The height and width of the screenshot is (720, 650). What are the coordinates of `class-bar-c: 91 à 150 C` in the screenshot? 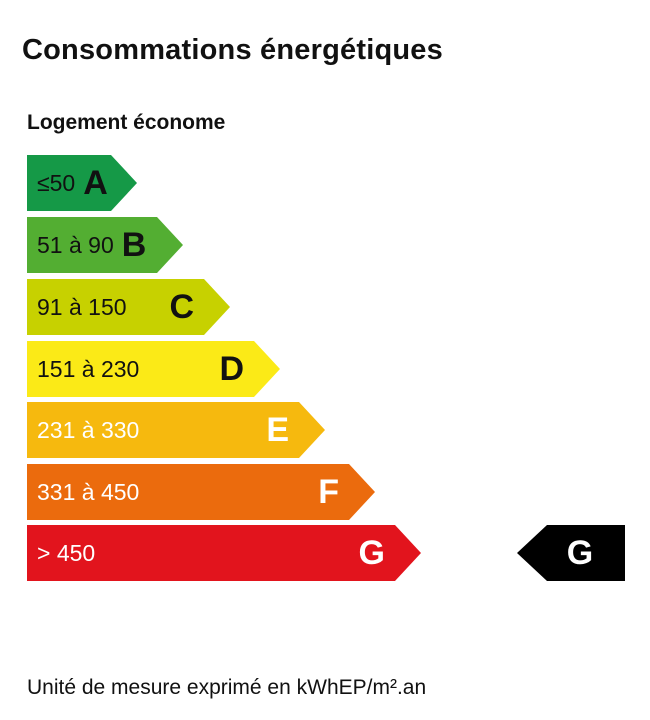 It's located at (128, 307).